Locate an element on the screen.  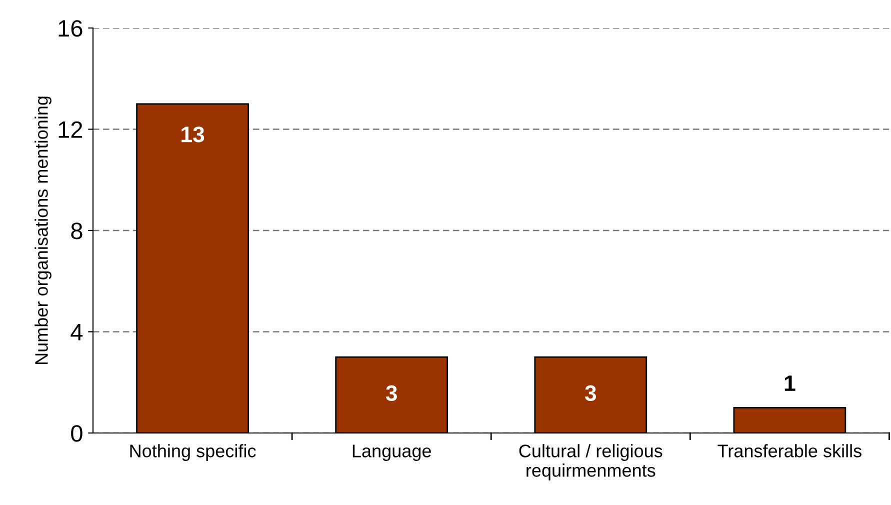
y-tick-label: 4 is located at coordinates (76, 332).